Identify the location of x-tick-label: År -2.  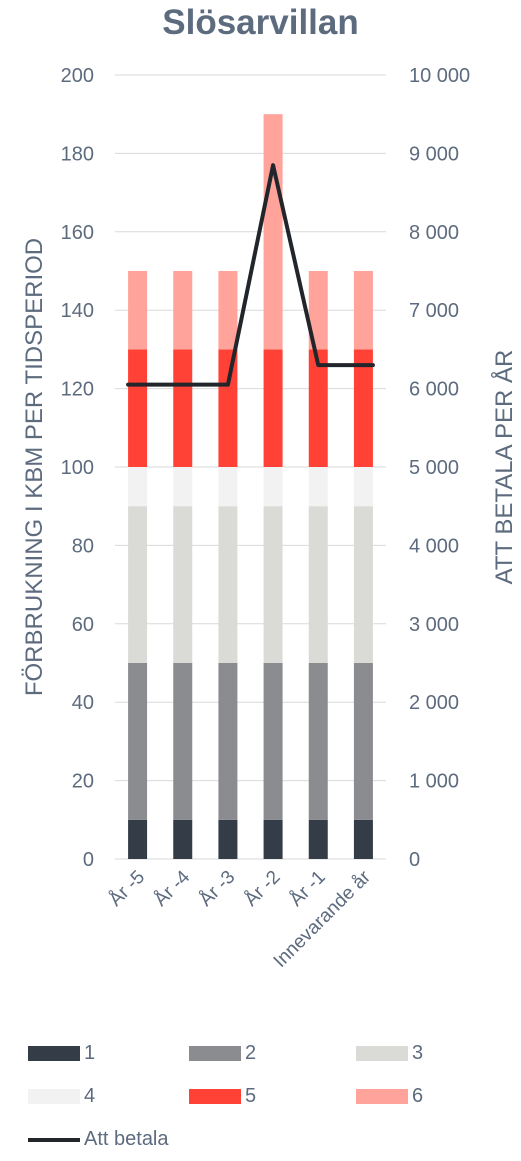
(263, 889).